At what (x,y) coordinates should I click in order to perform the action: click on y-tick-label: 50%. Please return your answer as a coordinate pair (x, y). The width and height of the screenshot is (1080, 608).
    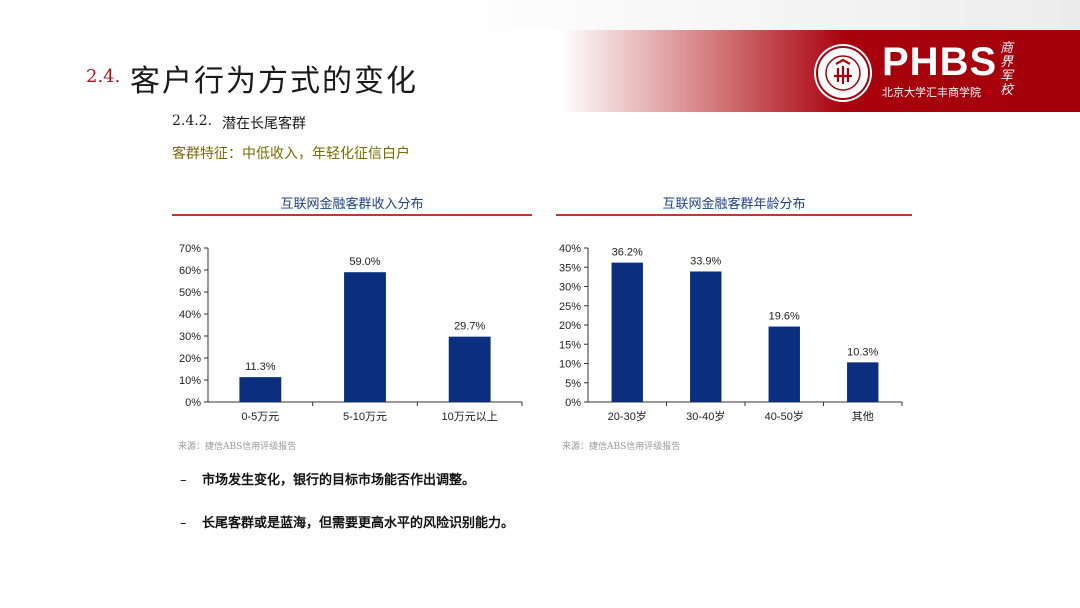
    Looking at the image, I should click on (190, 293).